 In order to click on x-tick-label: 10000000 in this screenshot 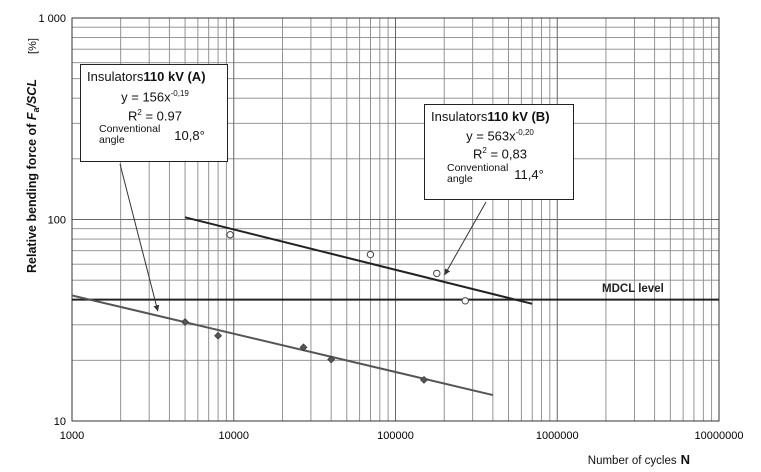, I will do `click(719, 436)`.